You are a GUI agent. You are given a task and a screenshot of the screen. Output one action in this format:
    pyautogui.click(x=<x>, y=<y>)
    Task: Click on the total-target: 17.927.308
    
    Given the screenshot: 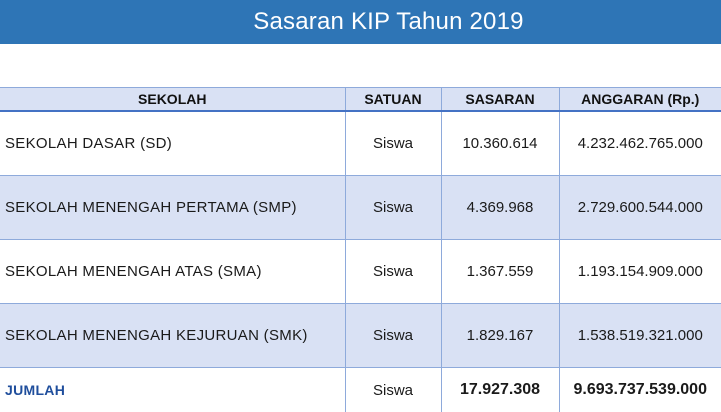 What is the action you would take?
    pyautogui.click(x=500, y=390)
    